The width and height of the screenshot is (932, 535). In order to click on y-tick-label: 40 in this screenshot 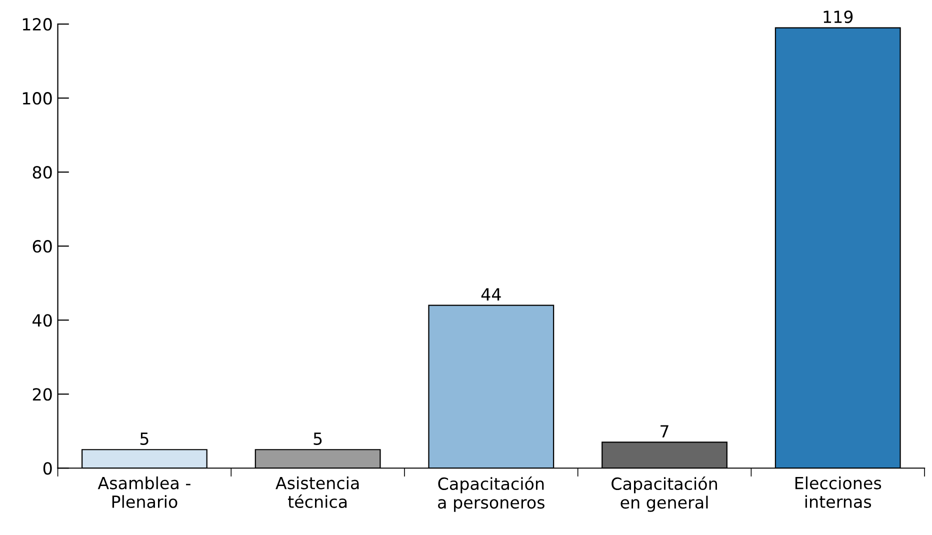, I will do `click(42, 320)`.